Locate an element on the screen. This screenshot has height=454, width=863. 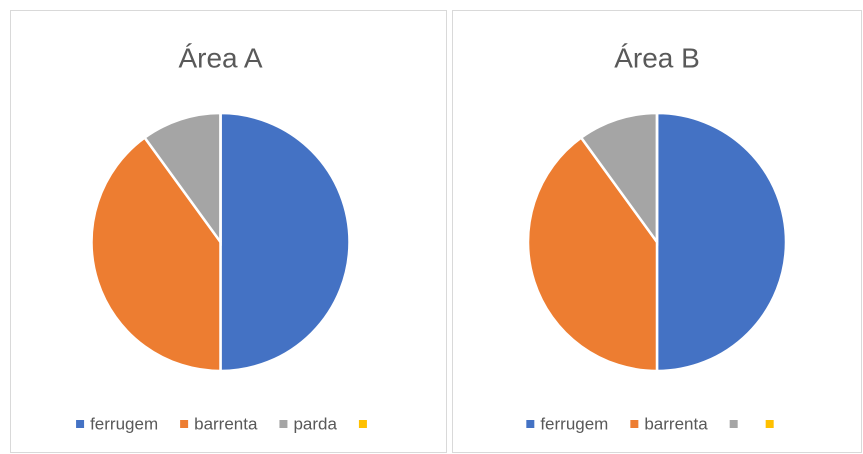
legend: ferrugem barrenta parda is located at coordinates (221, 423).